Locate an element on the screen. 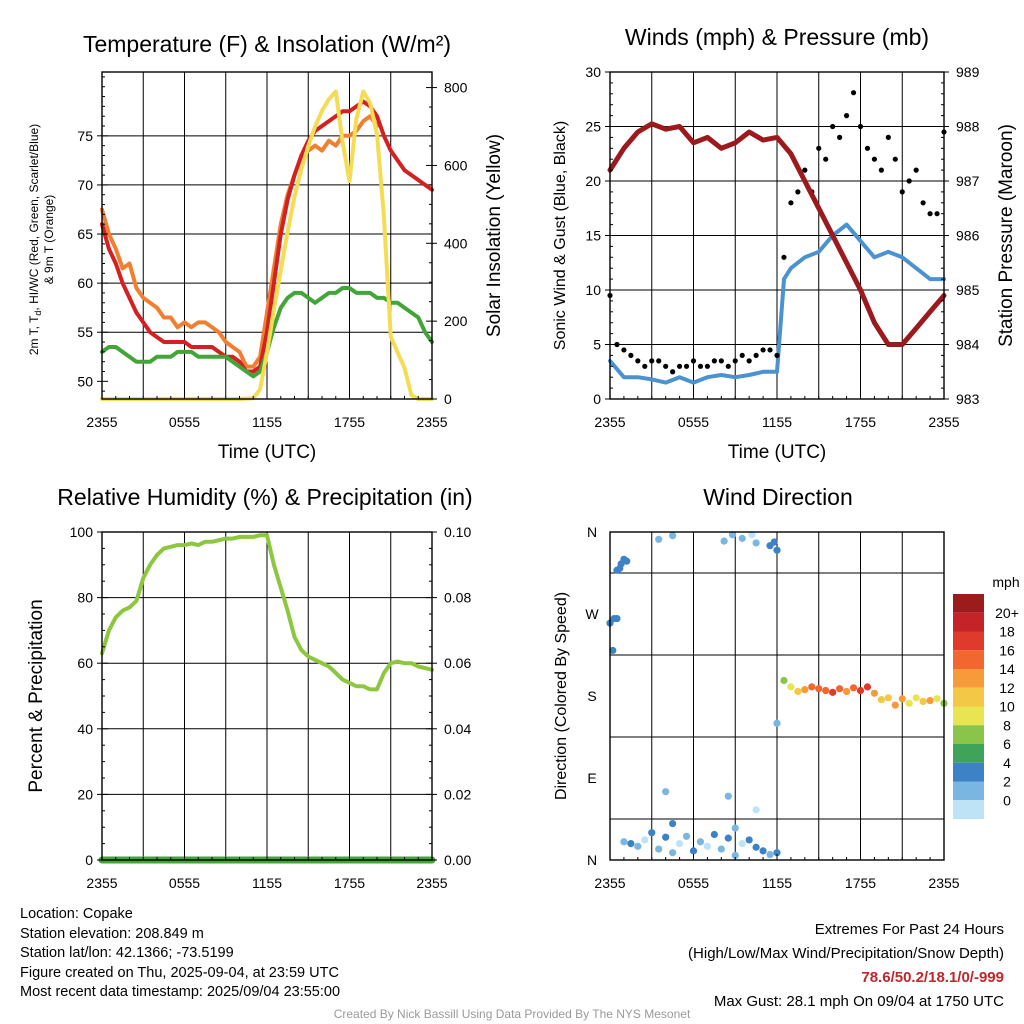  colorbar-label: 4 is located at coordinates (1007, 763).